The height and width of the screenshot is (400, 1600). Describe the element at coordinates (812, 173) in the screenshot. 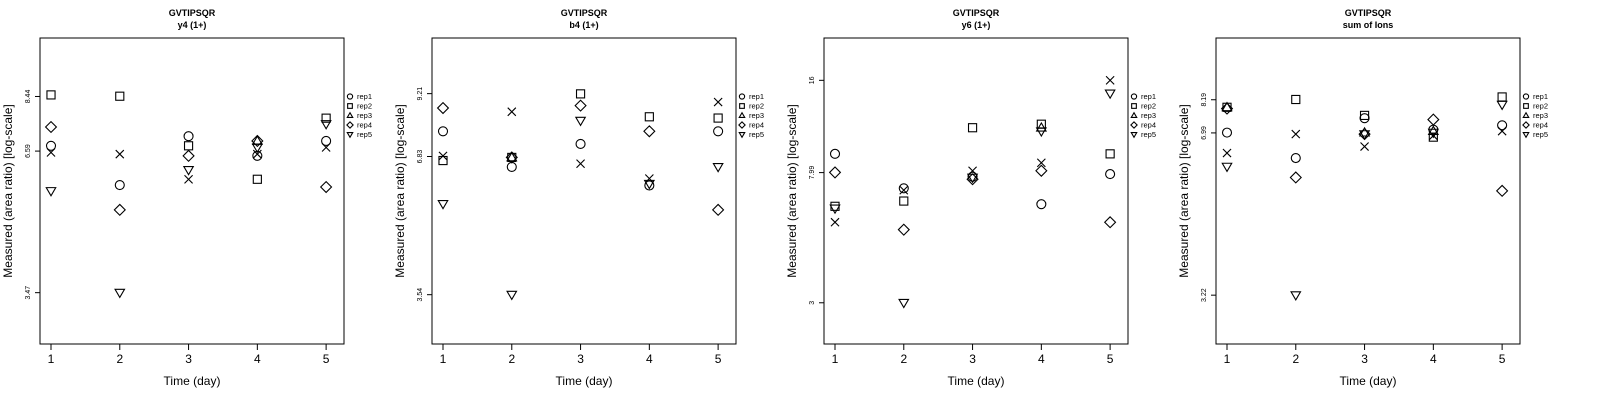

I see `y-tick-label: 7.99` at that location.